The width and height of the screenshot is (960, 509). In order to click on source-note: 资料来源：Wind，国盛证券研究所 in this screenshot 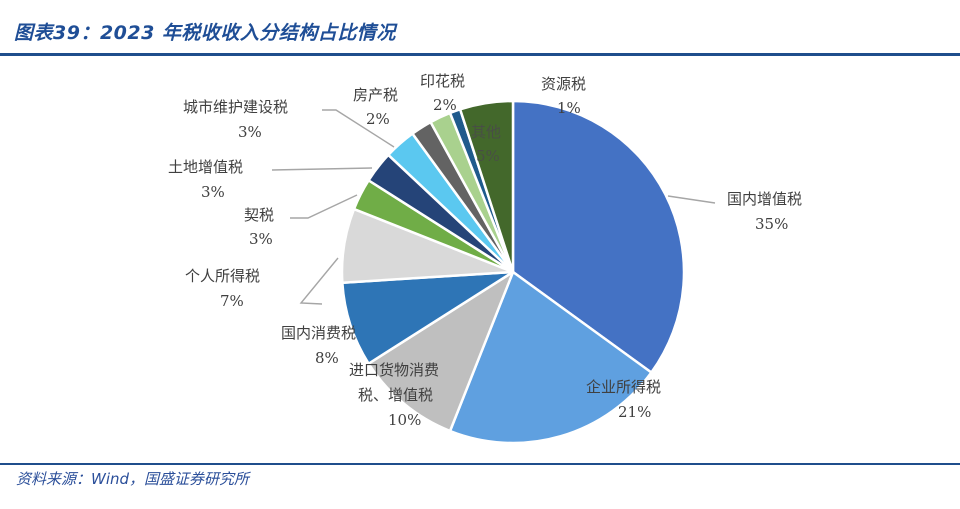, I will do `click(133, 479)`.